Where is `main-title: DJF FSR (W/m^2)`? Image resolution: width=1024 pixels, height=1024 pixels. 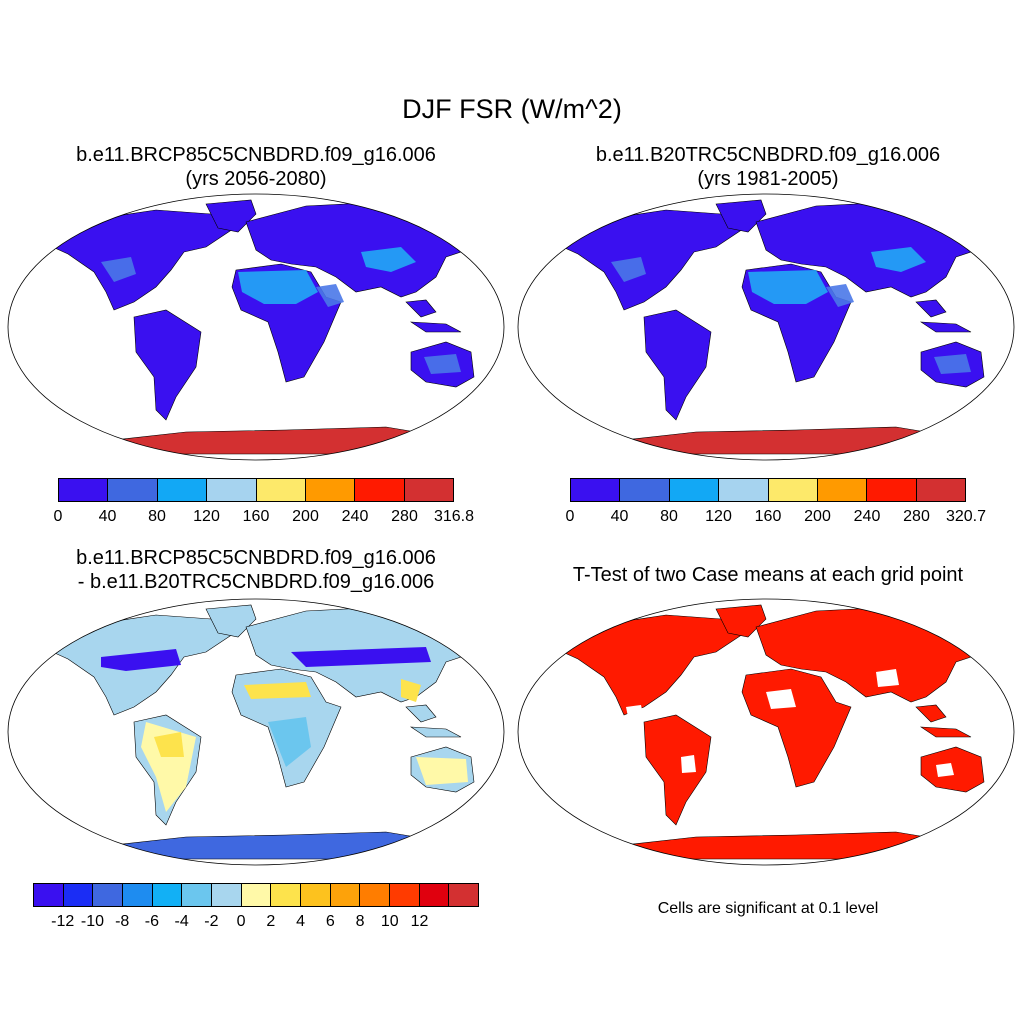 main-title: DJF FSR (W/m^2) is located at coordinates (512, 109).